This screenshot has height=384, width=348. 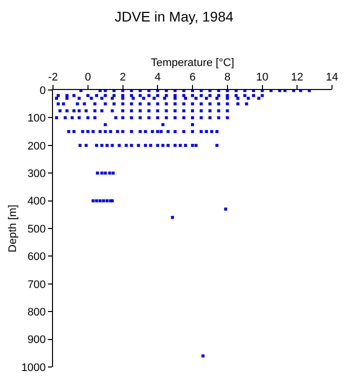 What do you see at coordinates (43, 90) in the screenshot?
I see `y-tick-label: 0` at bounding box center [43, 90].